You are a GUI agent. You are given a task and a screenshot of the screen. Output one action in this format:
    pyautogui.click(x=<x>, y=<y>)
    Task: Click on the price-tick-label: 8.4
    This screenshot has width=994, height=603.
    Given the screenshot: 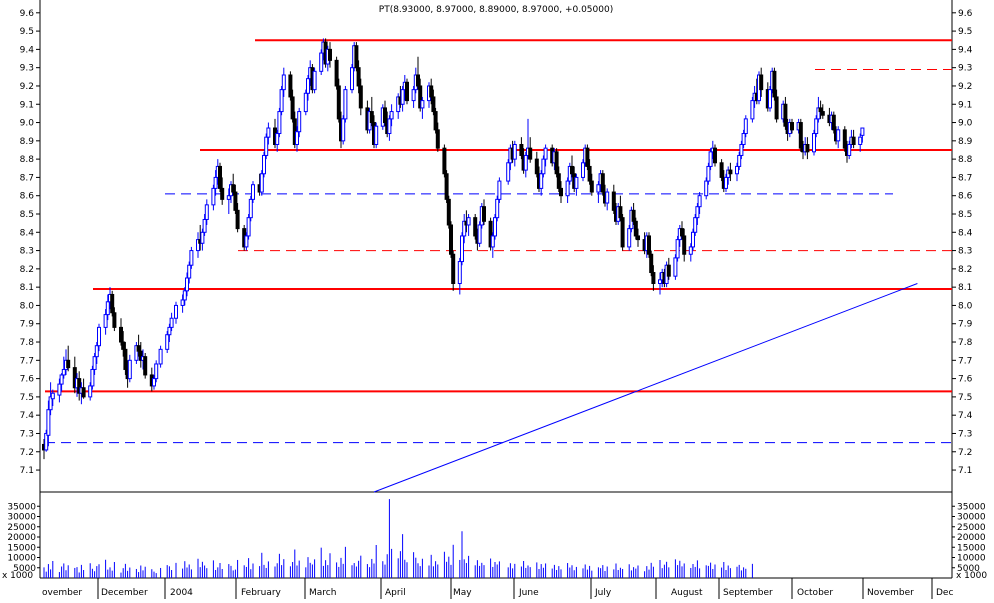 What is the action you would take?
    pyautogui.click(x=965, y=233)
    